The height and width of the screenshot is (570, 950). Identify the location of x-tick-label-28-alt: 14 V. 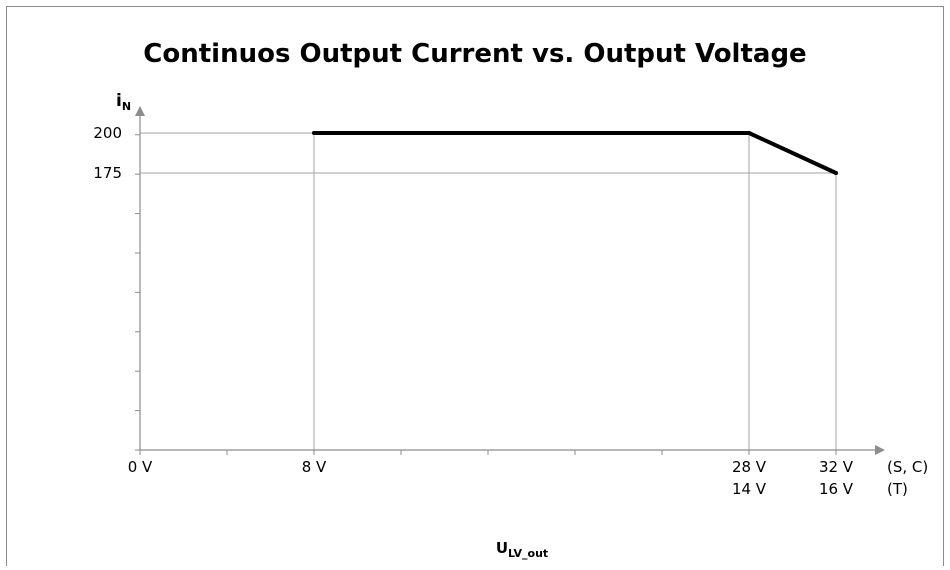
(749, 489).